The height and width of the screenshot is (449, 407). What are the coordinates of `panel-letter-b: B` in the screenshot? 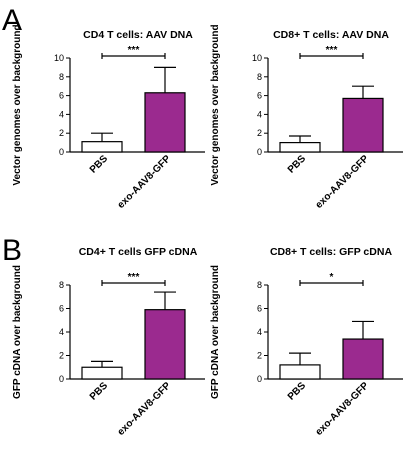 It's located at (12, 250).